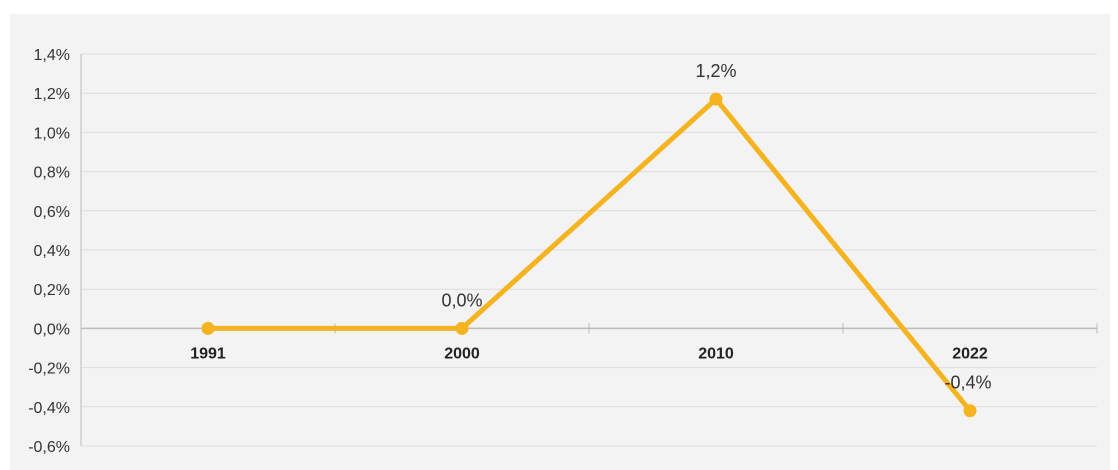 This screenshot has height=470, width=1118. Describe the element at coordinates (52, 251) in the screenshot. I see `y-tick-label: 0,4%` at that location.